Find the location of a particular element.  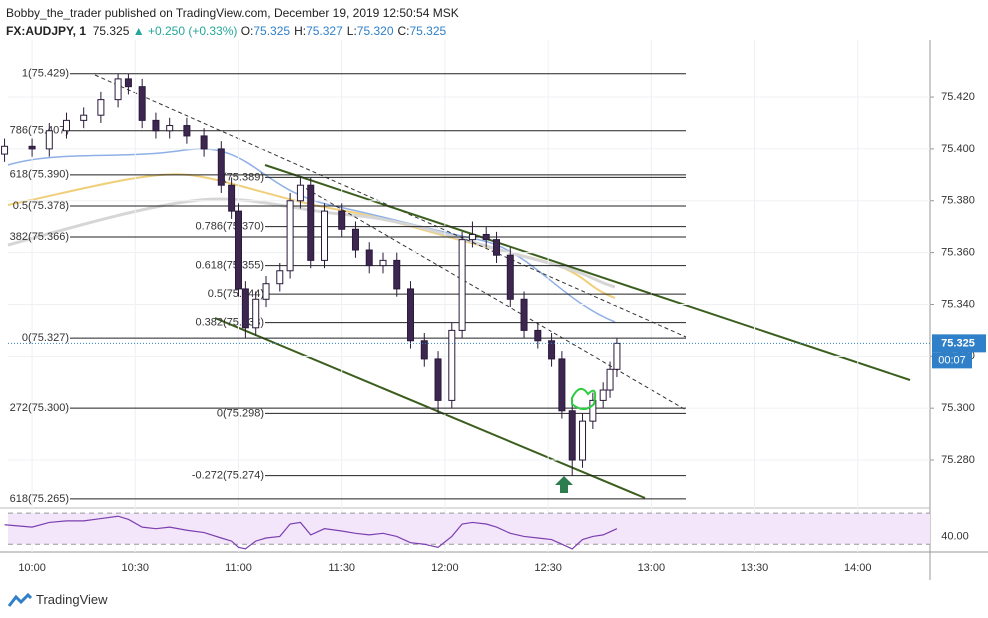

change: ▲ +0.250 (+0.33%) is located at coordinates (185, 31).